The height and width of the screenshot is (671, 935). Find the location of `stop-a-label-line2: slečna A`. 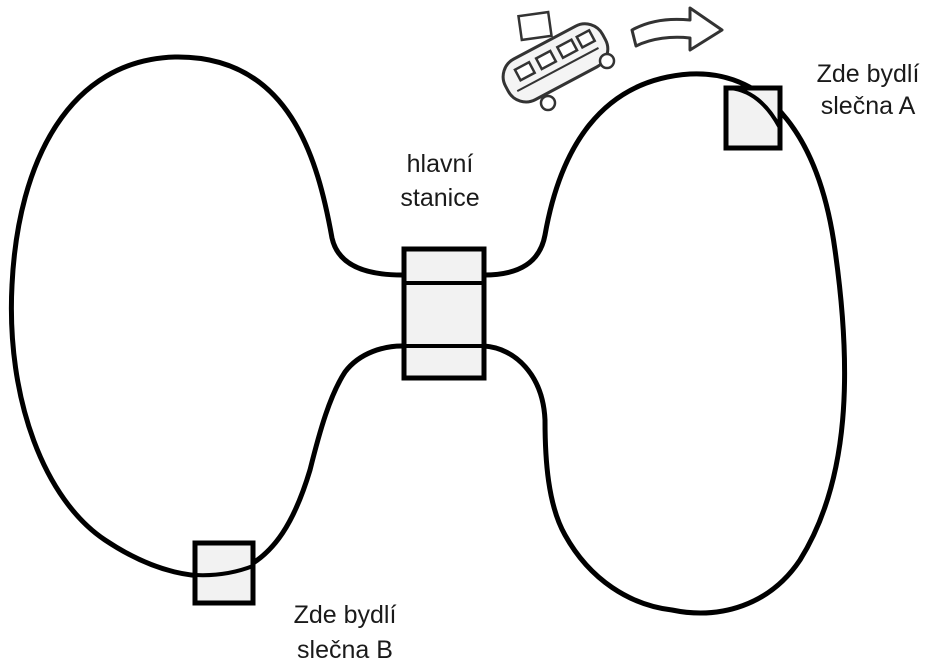

stop-a-label-line2: slečna A is located at coordinates (868, 106).